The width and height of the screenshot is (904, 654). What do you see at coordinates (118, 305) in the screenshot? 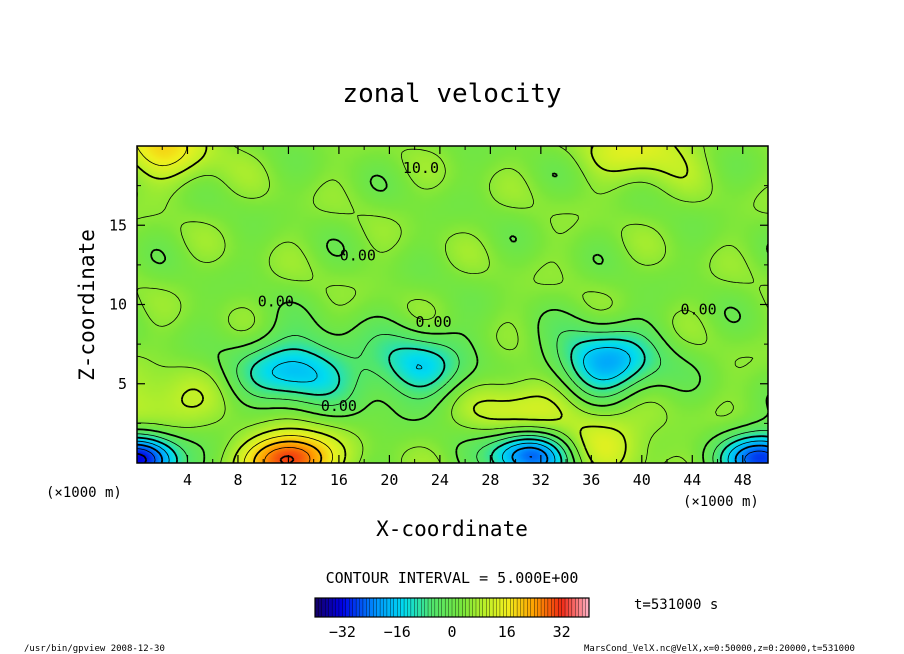
I see `y-tick-label: 10` at bounding box center [118, 305].